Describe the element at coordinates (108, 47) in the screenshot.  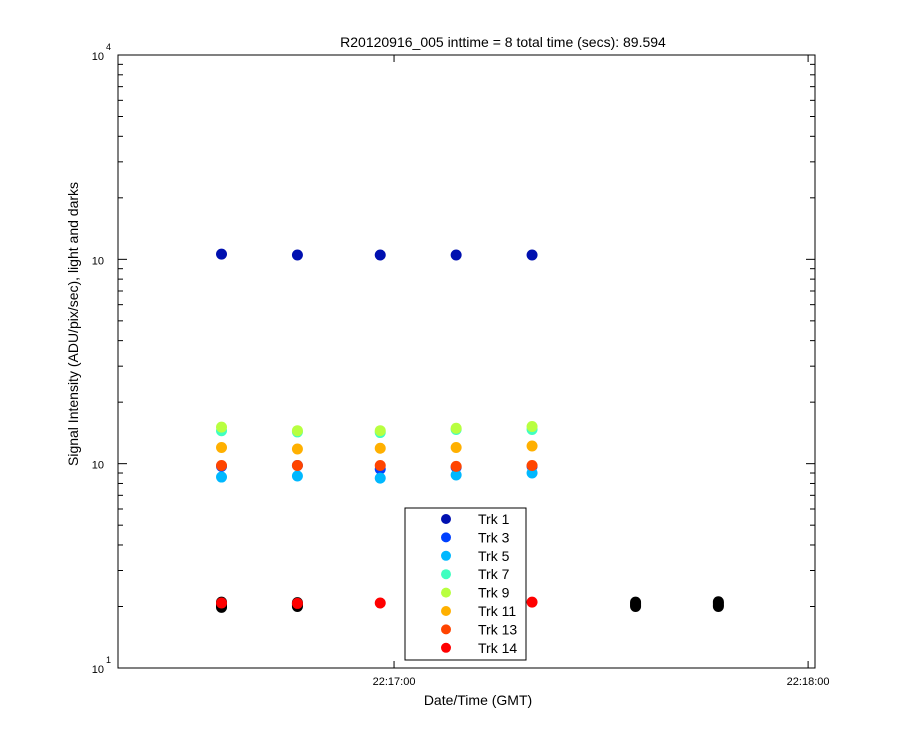
I see `y-tick-exponent: 4` at that location.